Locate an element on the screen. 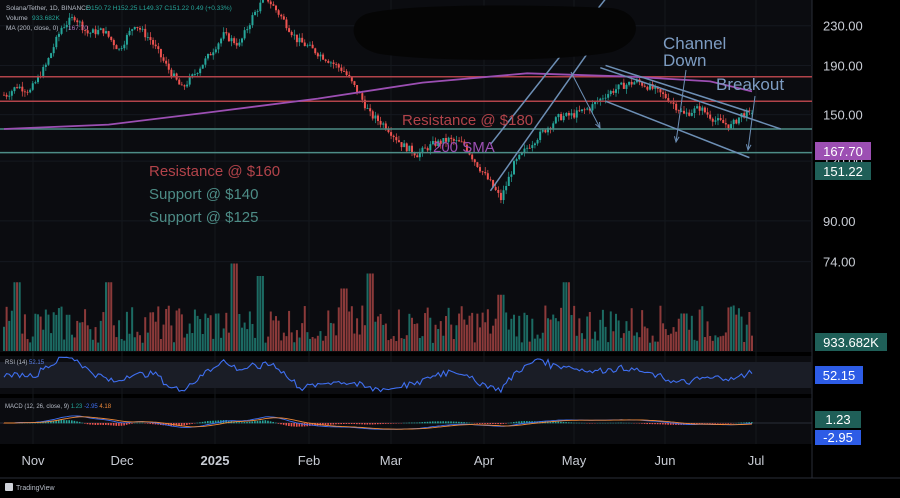 The width and height of the screenshot is (900, 498). x-tick-Nov: Nov is located at coordinates (33, 460).